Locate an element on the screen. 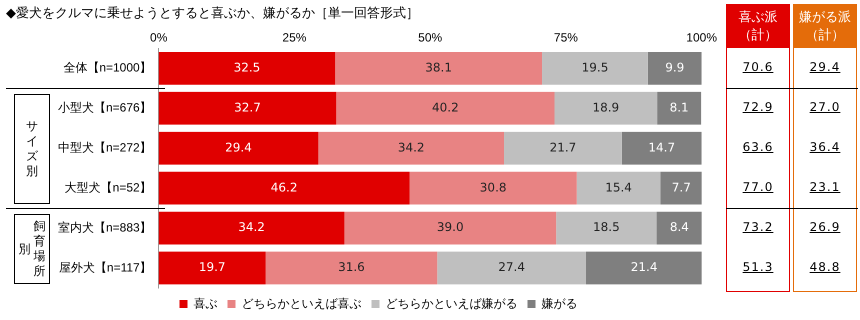  data-label: 8.1 is located at coordinates (679, 107).